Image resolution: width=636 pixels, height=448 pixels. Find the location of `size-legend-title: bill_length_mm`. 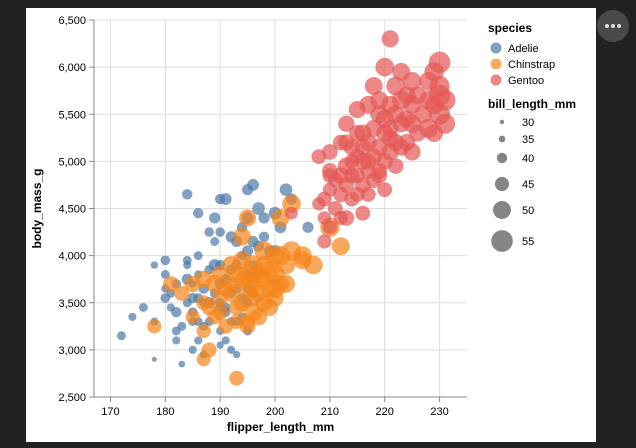

size-legend-title: bill_length_mm is located at coordinates (532, 104).